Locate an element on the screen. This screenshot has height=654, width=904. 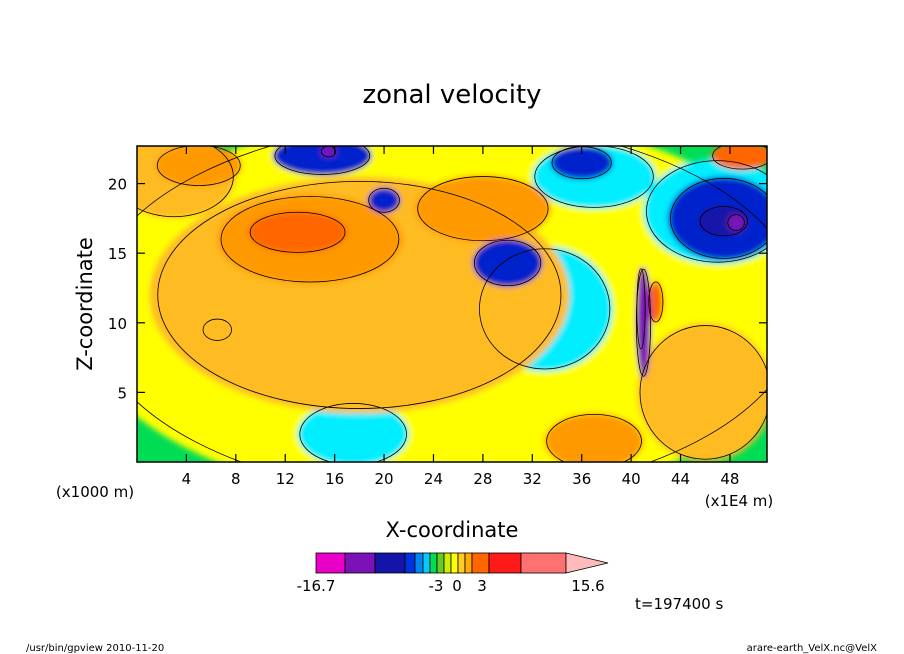
x-tick-label: 8 is located at coordinates (236, 479).